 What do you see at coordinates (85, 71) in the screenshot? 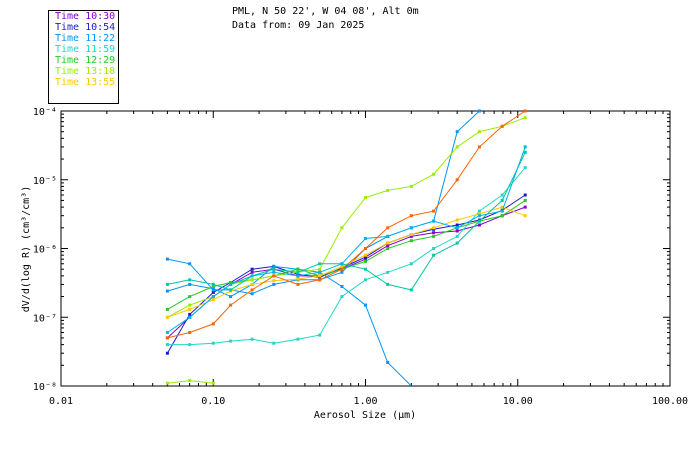
I see `legend-item: Time 13:18` at bounding box center [85, 71].